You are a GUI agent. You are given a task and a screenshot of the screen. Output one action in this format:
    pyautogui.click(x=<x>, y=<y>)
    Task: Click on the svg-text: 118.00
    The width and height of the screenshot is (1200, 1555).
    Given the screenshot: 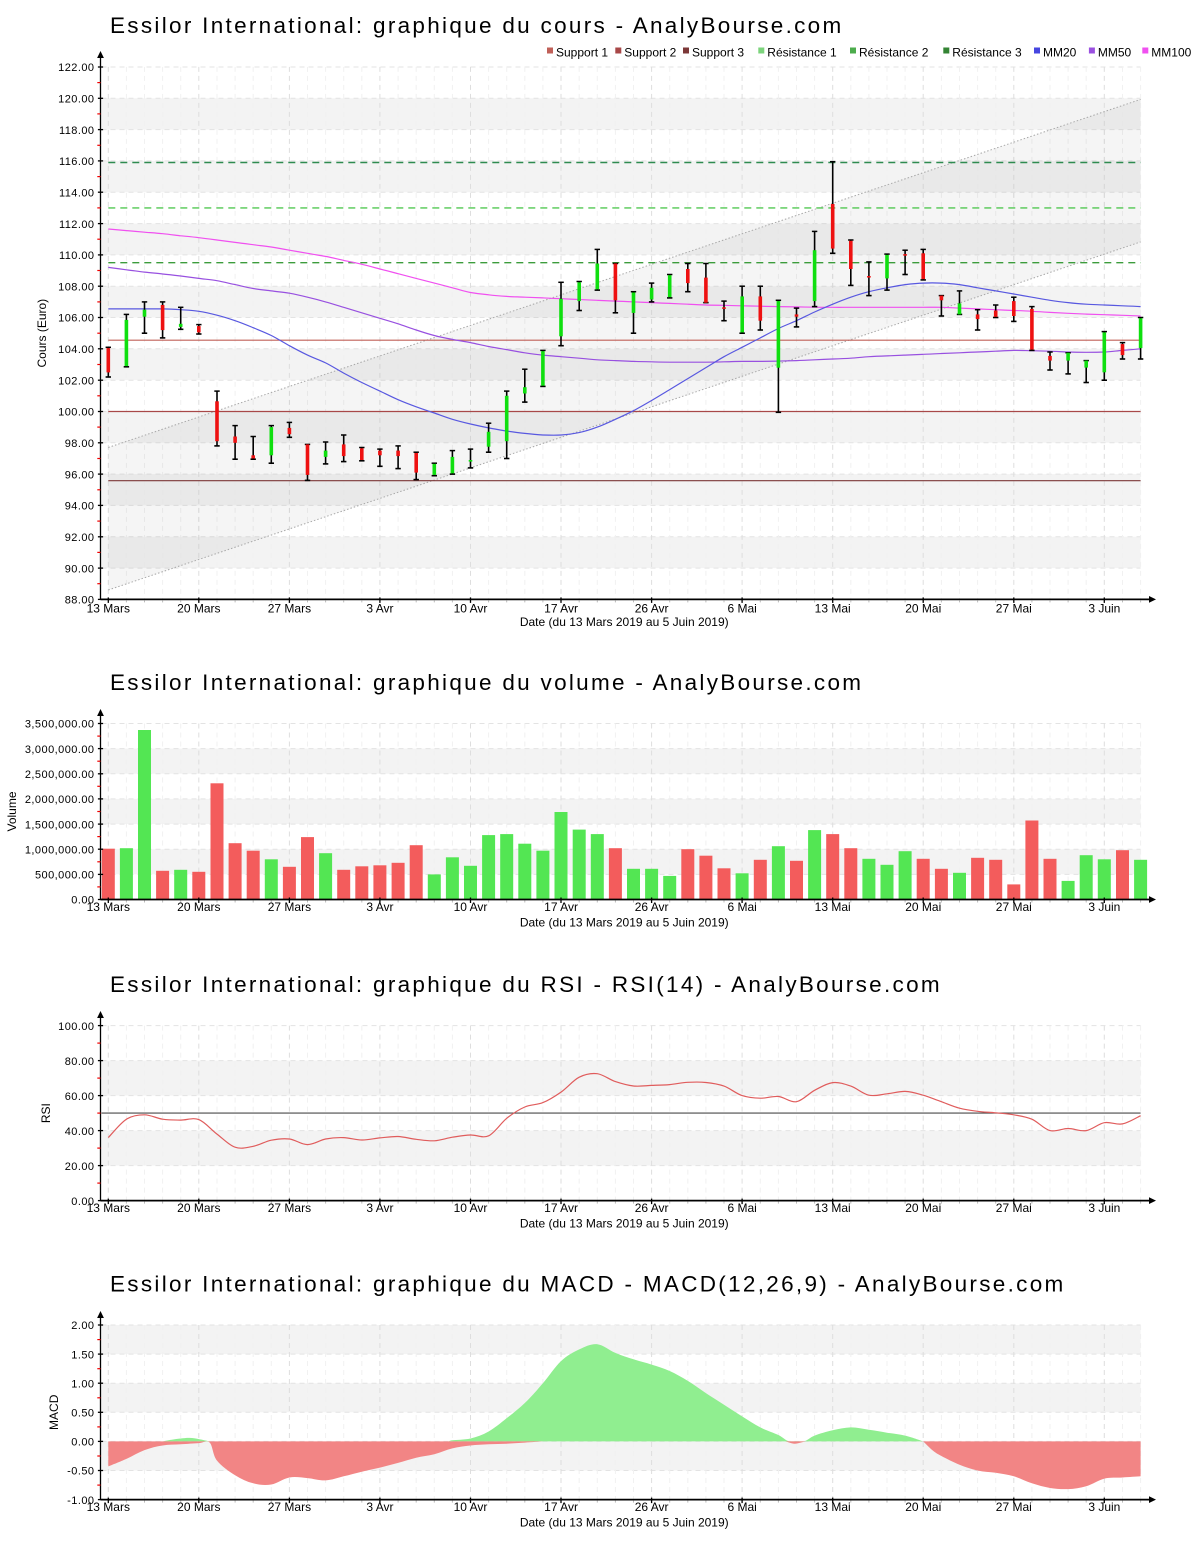 What is the action you would take?
    pyautogui.click(x=77, y=131)
    